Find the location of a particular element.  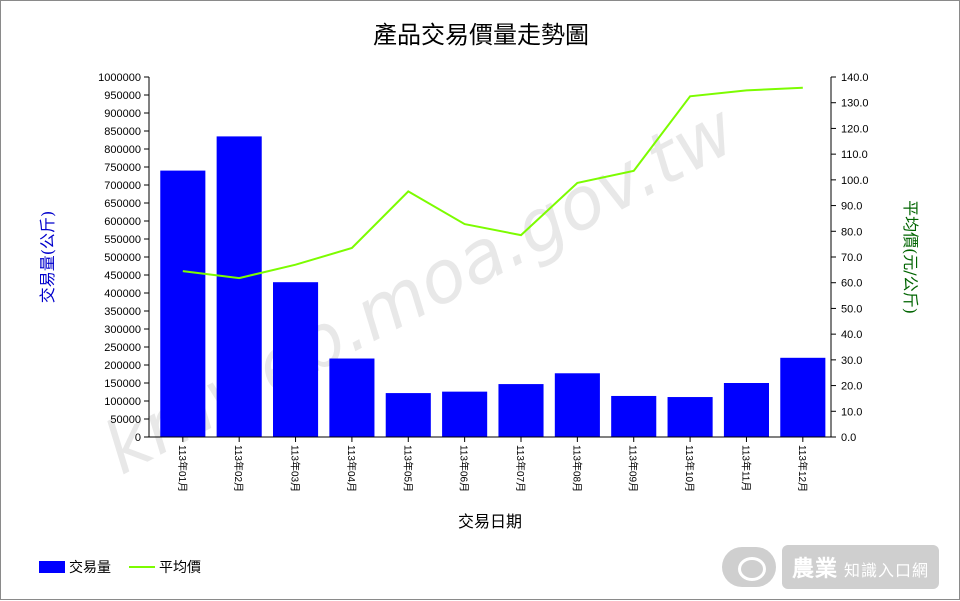

x-tick-label: 113年06月 is located at coordinates (464, 468).